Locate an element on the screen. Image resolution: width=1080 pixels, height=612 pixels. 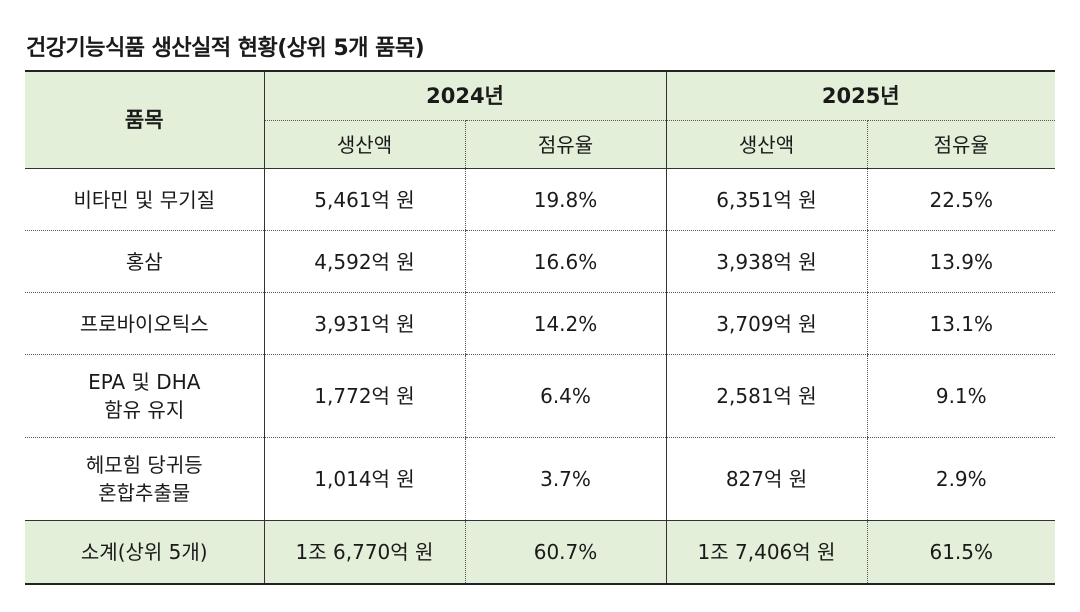
production-2025: 827억 원 is located at coordinates (766, 479).